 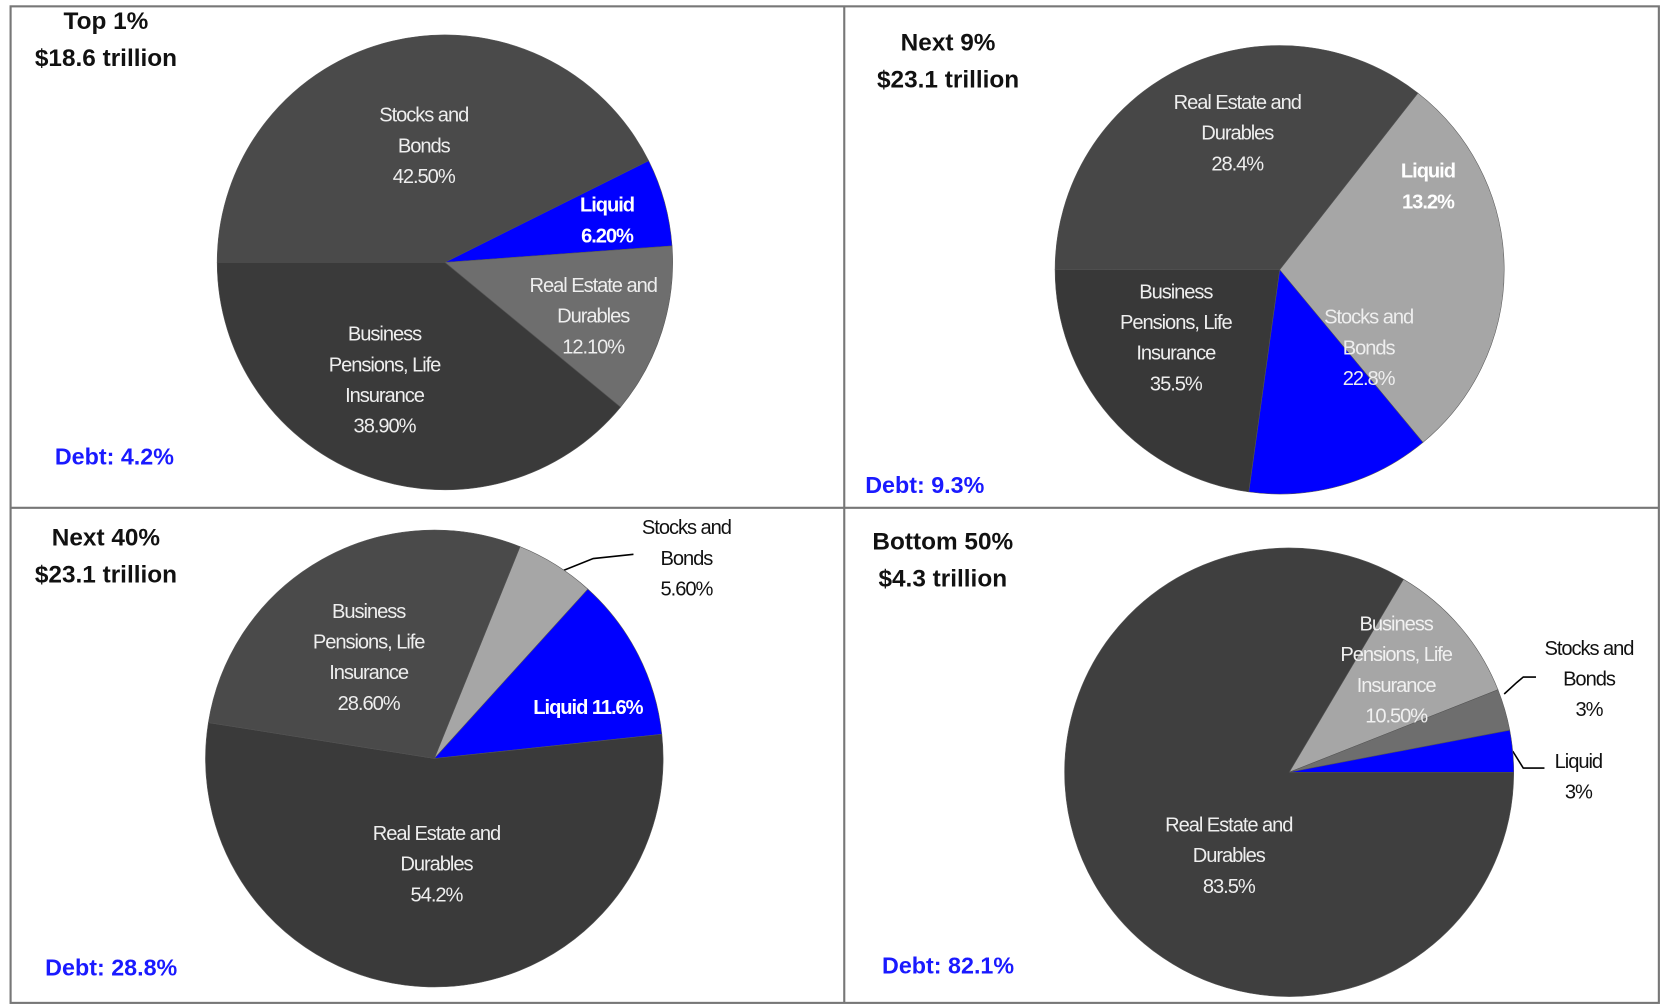 I want to click on value-label: 22.8%, so click(x=1369, y=379).